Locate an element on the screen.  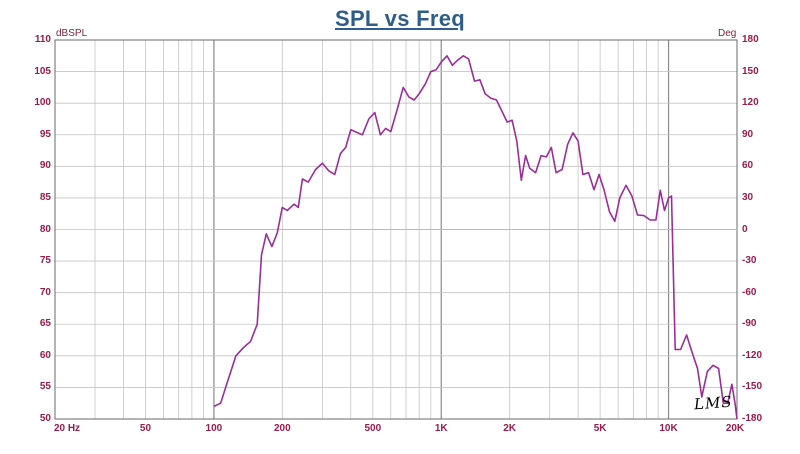
y-tick-label: 90 is located at coordinates (45, 166).